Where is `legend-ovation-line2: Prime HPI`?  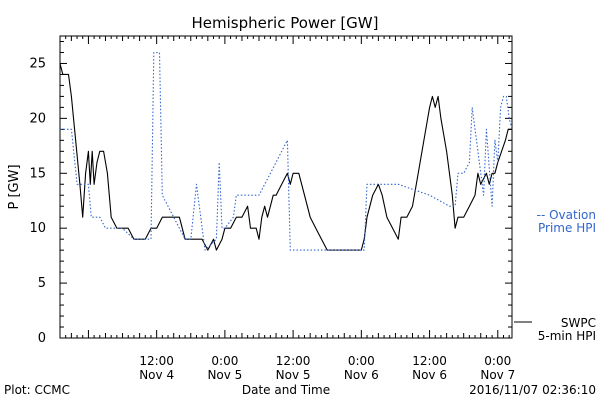
legend-ovation-line2: Prime HPI is located at coordinates (567, 228).